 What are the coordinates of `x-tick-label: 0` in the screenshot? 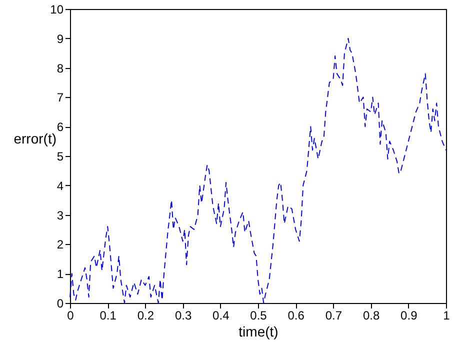 It's located at (70, 315).